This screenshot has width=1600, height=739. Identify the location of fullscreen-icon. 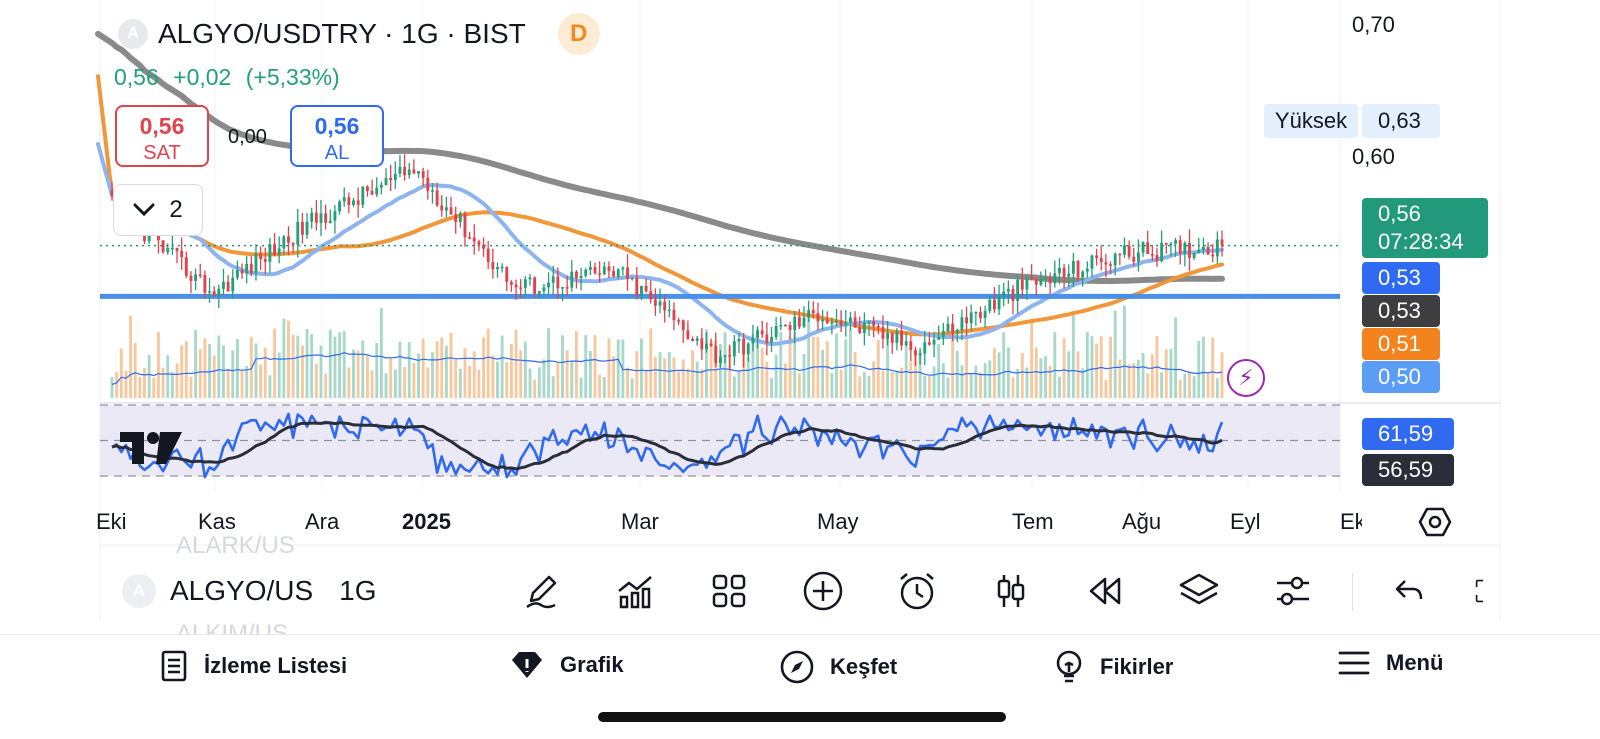
(1487, 591).